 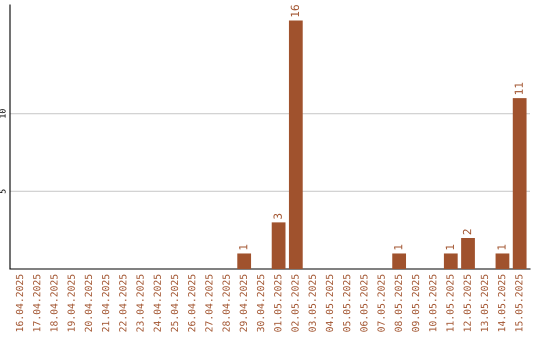 I want to click on x-tick-label: 10.05.2025, so click(x=432, y=303).